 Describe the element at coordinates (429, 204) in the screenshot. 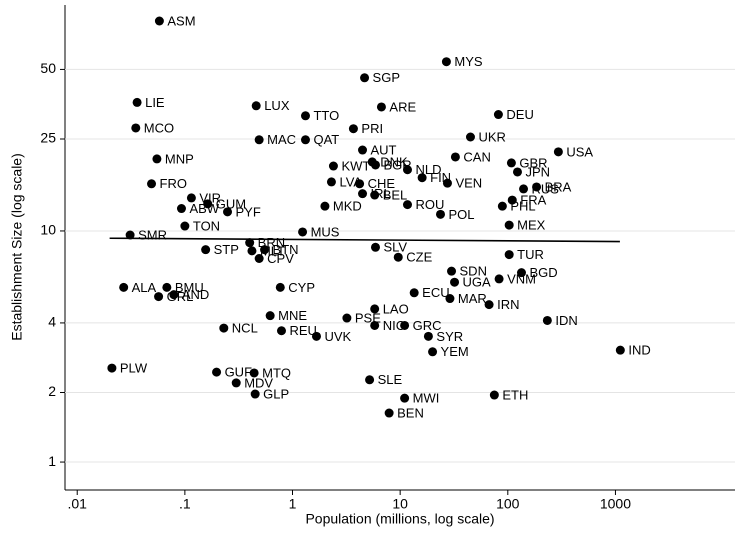

I see `point-label: ROU` at that location.